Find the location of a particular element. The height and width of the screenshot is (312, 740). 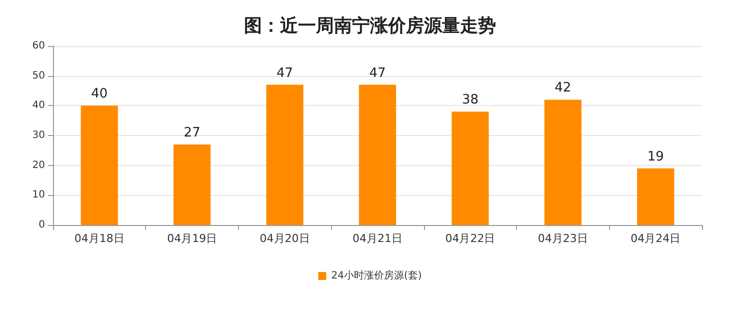

x-tick-label: 04月19日 is located at coordinates (192, 238).